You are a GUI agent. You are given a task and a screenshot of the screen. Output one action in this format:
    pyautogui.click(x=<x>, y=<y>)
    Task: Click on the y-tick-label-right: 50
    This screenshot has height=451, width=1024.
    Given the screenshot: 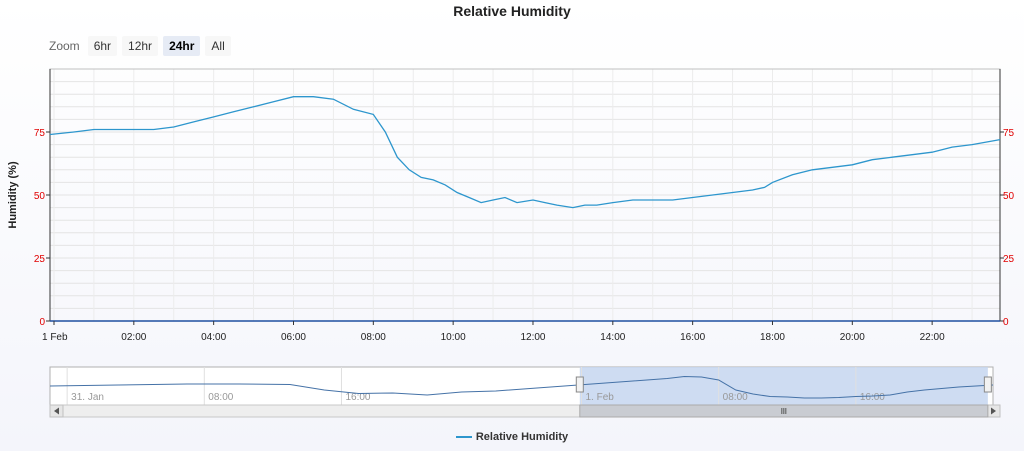 What is the action you would take?
    pyautogui.click(x=1009, y=196)
    